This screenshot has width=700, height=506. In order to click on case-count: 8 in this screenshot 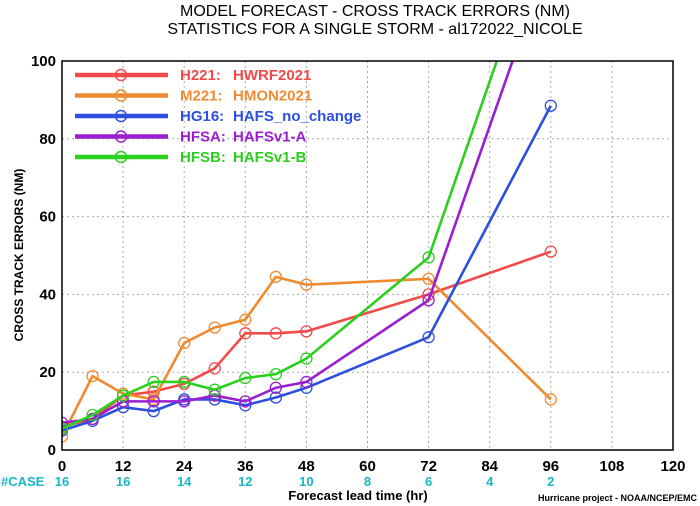, I will do `click(367, 481)`.